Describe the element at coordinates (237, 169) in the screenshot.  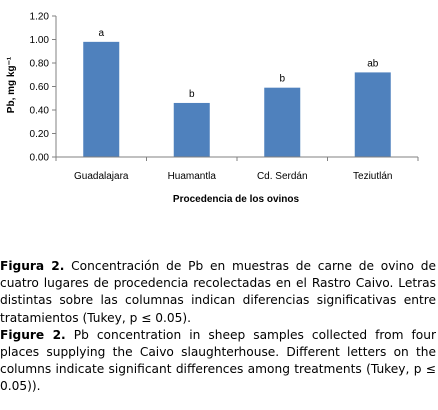
I see `x-axis-ticks: Guadalajara Huamantla Cd. Serdán Teziutlán` at that location.